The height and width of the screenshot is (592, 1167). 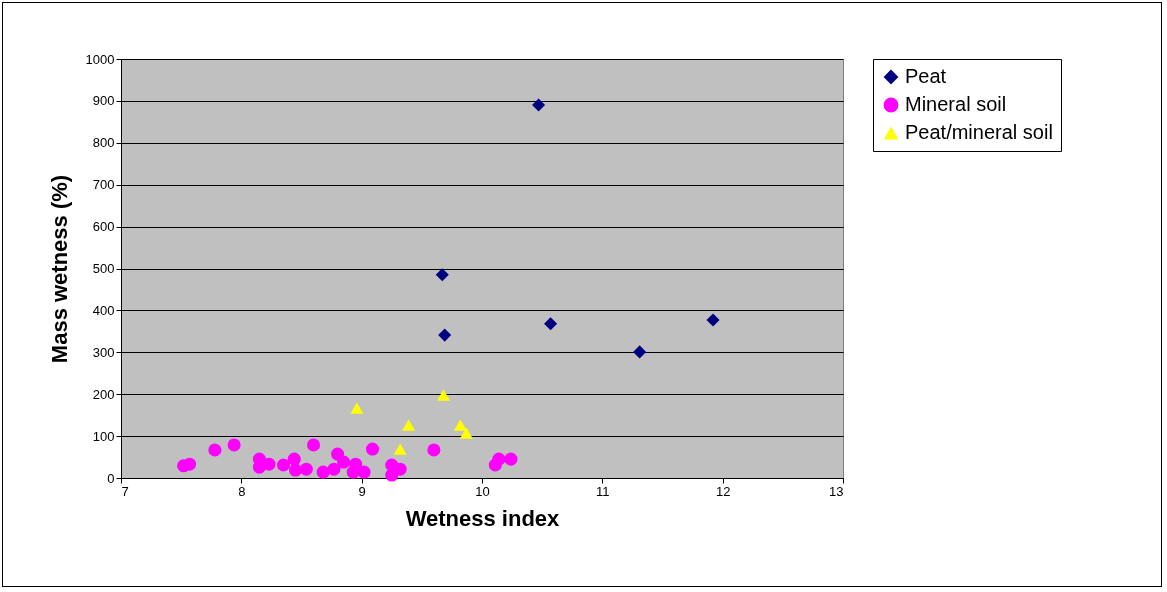 What do you see at coordinates (100, 59) in the screenshot?
I see `y-tick-label: 1000` at bounding box center [100, 59].